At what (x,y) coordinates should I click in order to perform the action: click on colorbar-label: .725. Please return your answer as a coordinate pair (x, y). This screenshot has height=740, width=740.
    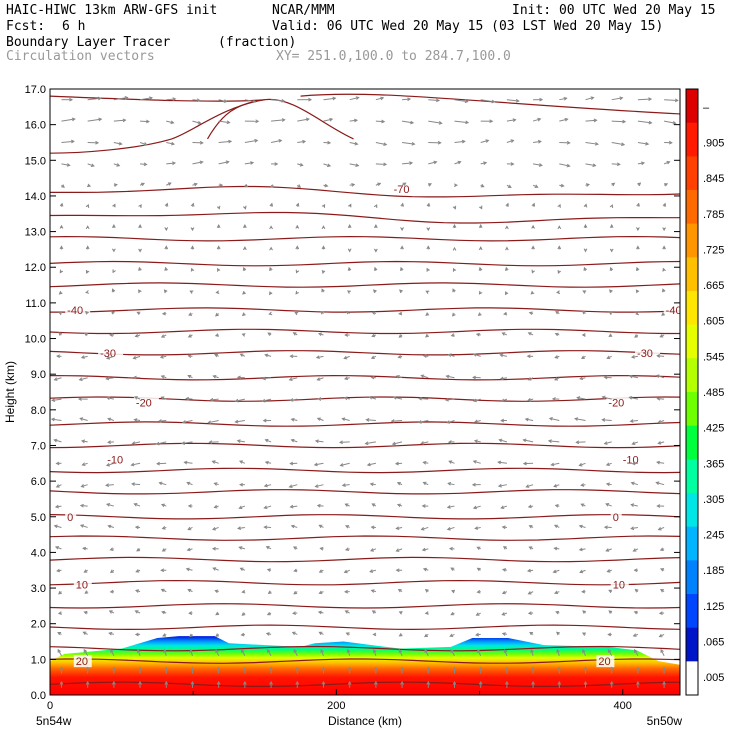
    Looking at the image, I should click on (713, 250).